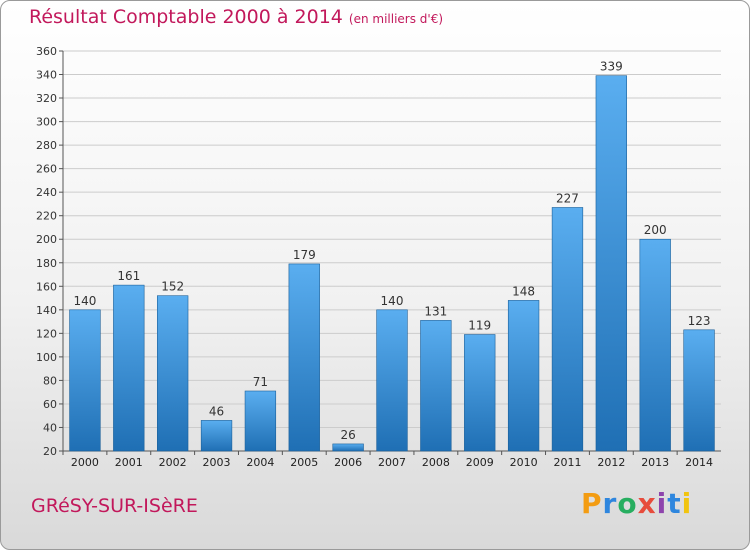  I want to click on x-tick-label: 2011, so click(567, 462).